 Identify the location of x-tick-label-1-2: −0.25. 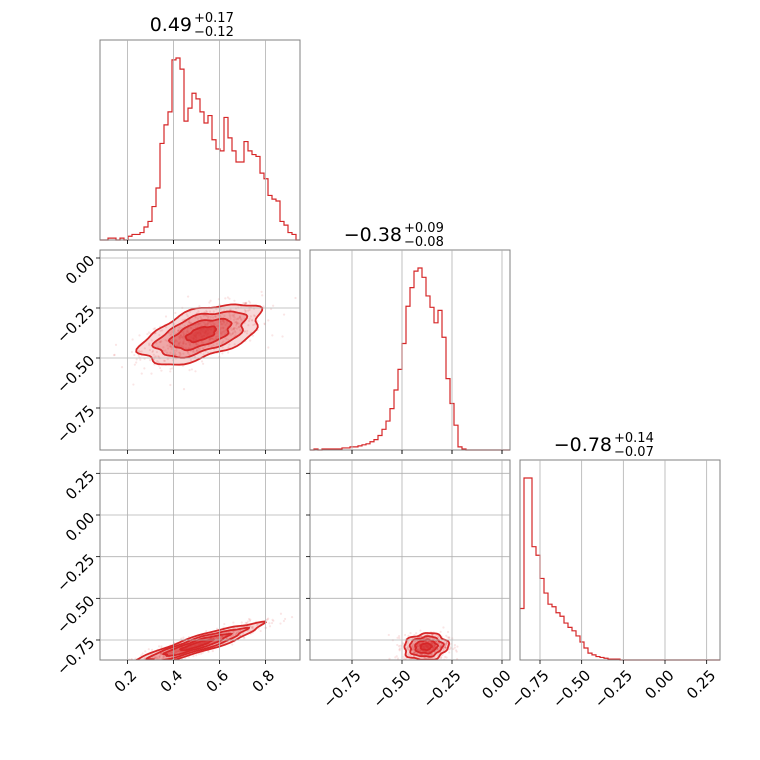
(441, 688).